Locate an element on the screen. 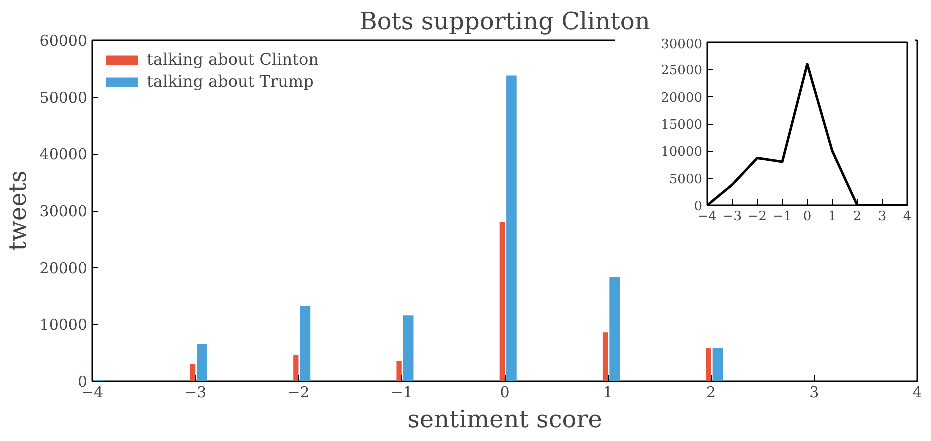  legend-label: talking about Clinton is located at coordinates (233, 59).